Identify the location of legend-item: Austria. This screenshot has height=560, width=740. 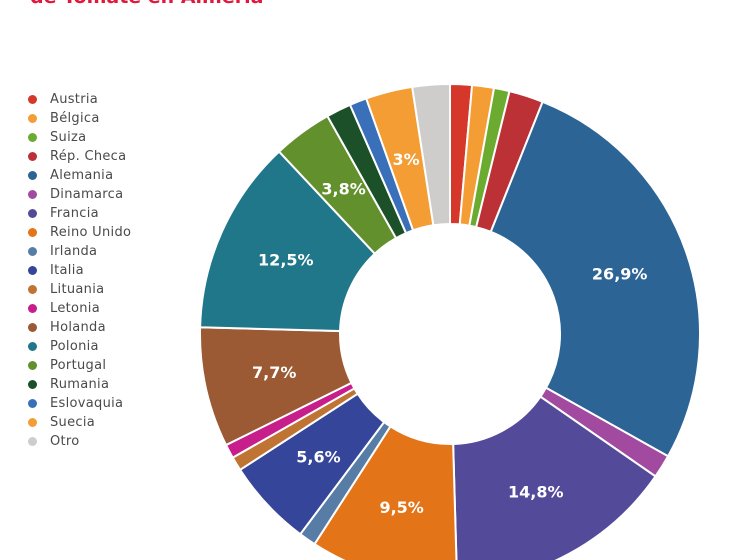
(79, 99).